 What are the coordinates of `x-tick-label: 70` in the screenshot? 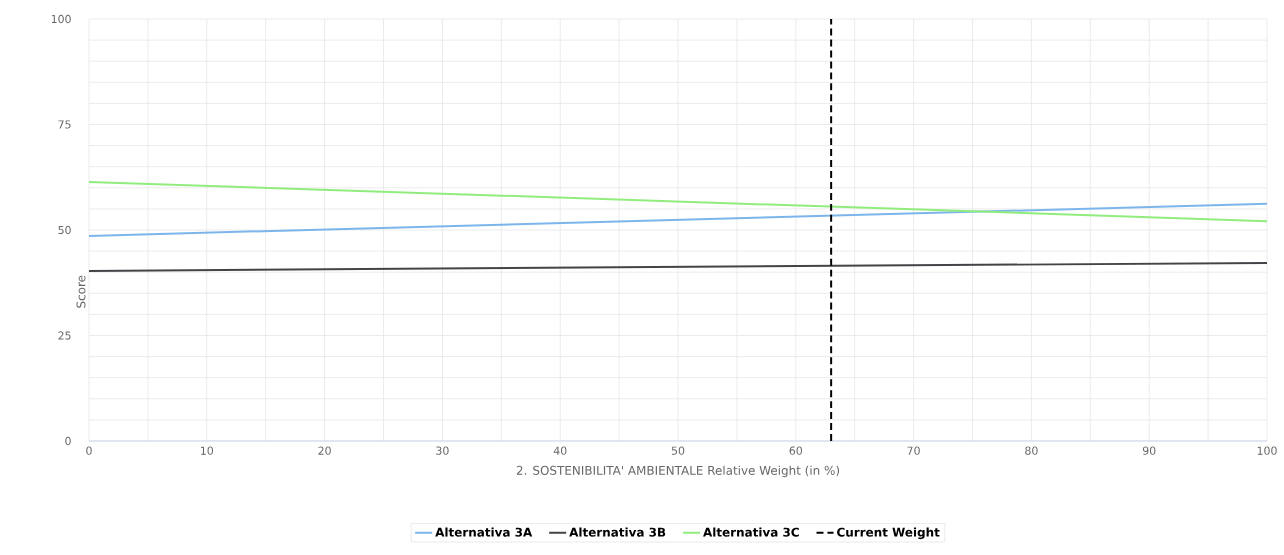 It's located at (913, 450).